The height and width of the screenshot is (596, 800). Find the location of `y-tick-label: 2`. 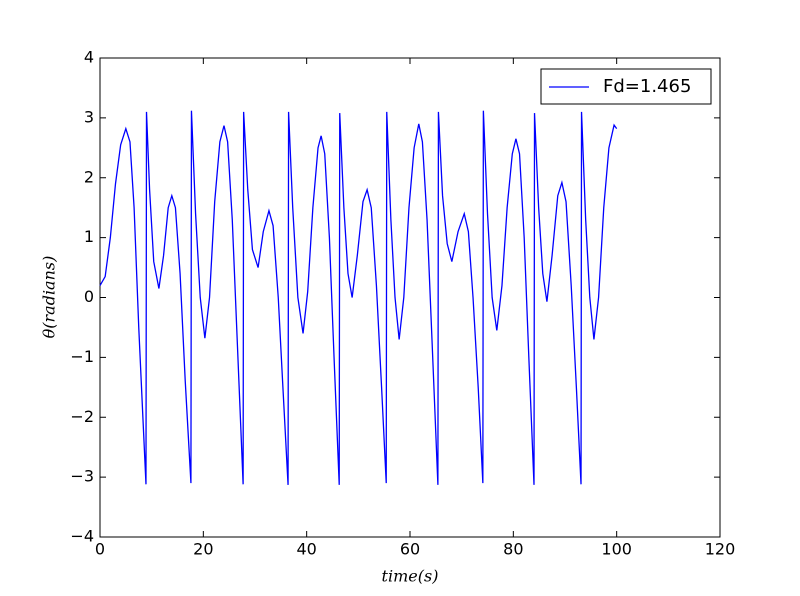

y-tick-label: 2 is located at coordinates (89, 176).